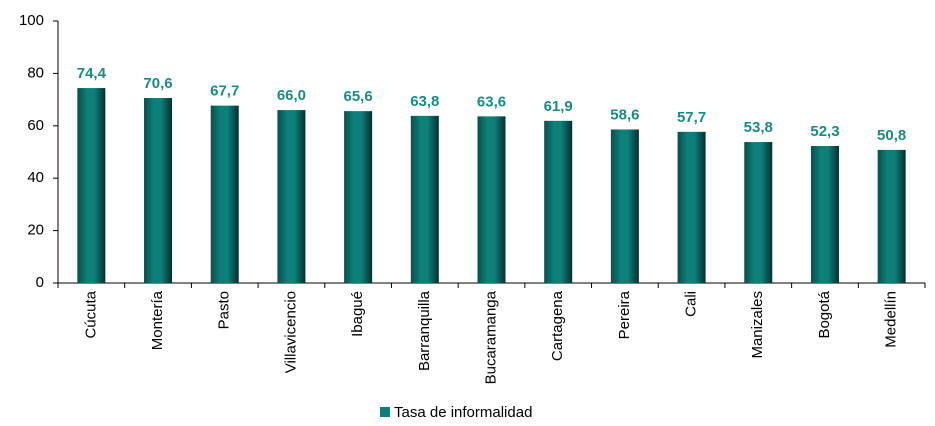 The height and width of the screenshot is (426, 935). I want to click on value-label: 70,6, so click(157, 83).